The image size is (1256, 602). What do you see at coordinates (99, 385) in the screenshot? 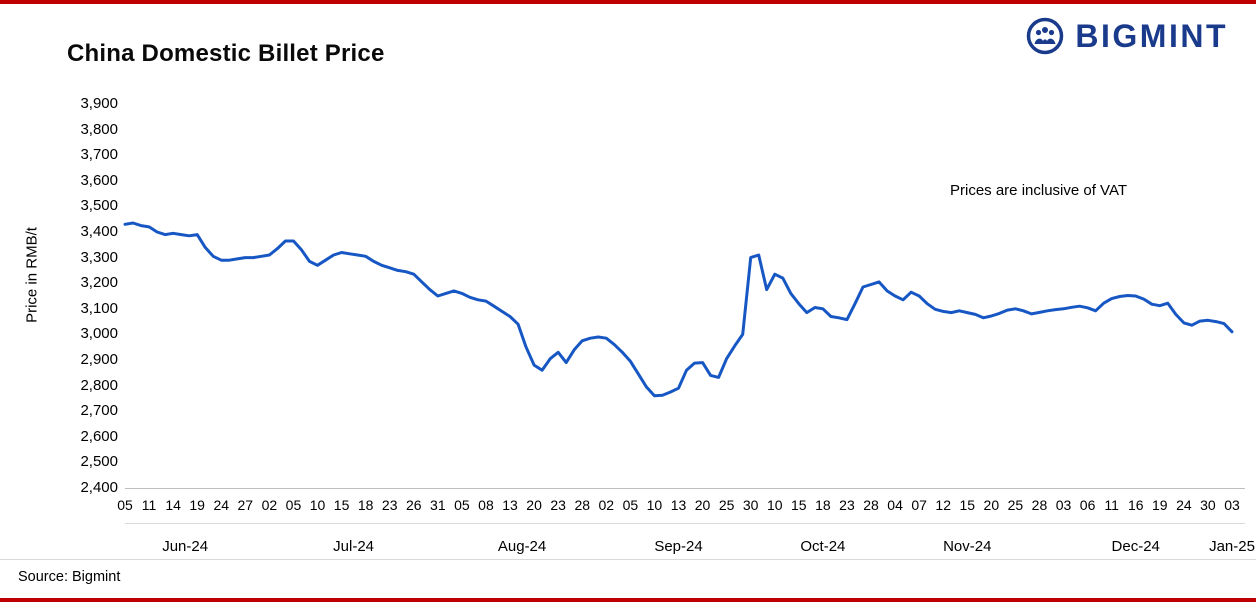
I see `y-tick-label: 2,800` at bounding box center [99, 385].